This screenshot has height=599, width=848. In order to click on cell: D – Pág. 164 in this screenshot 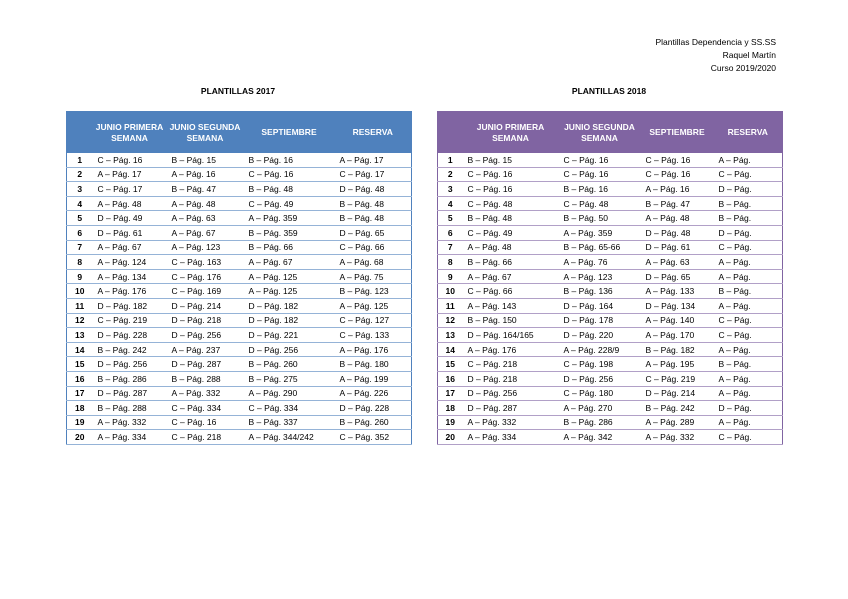, I will do `click(599, 306)`.